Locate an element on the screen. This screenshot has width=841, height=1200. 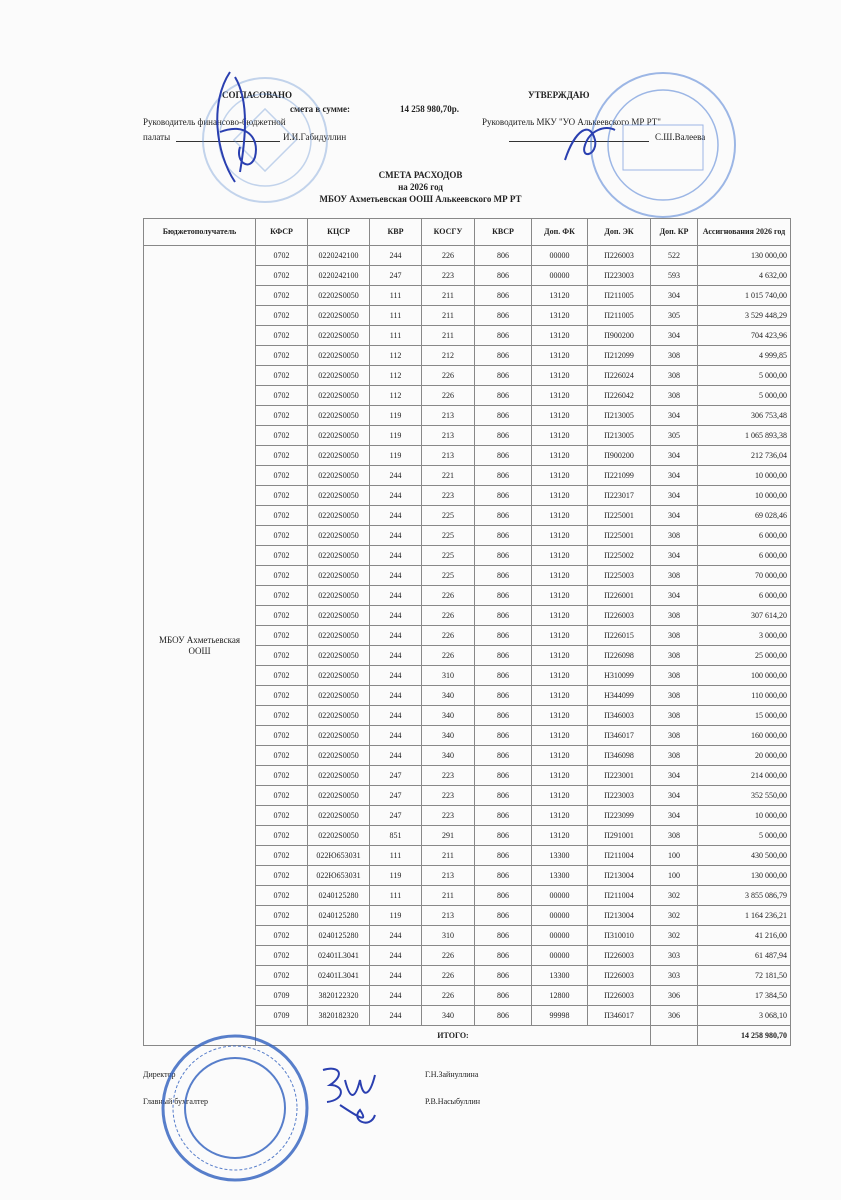
cell-kvr: 112 is located at coordinates (395, 355).